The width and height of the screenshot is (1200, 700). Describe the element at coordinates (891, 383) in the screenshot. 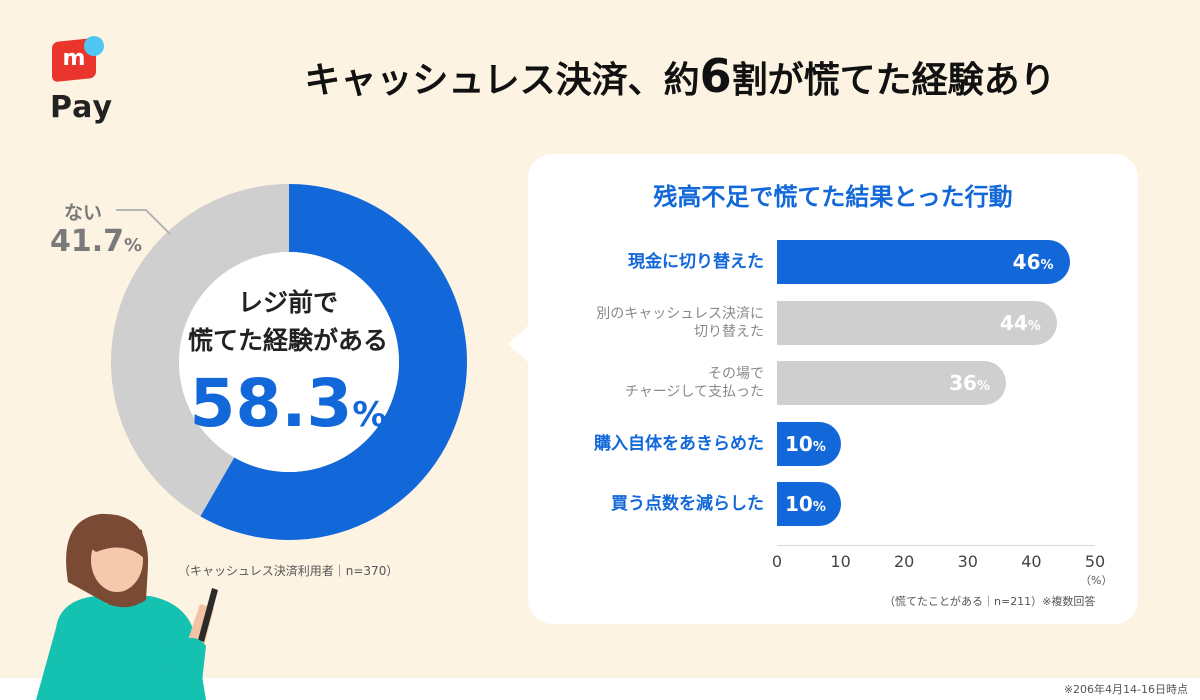

I see `bar: 36%` at that location.